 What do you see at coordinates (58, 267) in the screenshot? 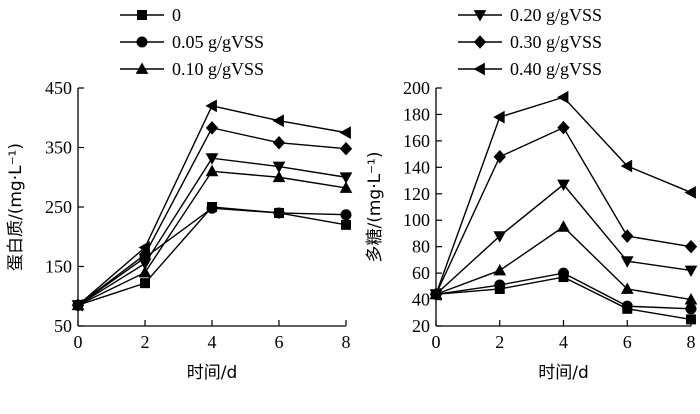
I see `y-tick-label: 150` at bounding box center [58, 267].